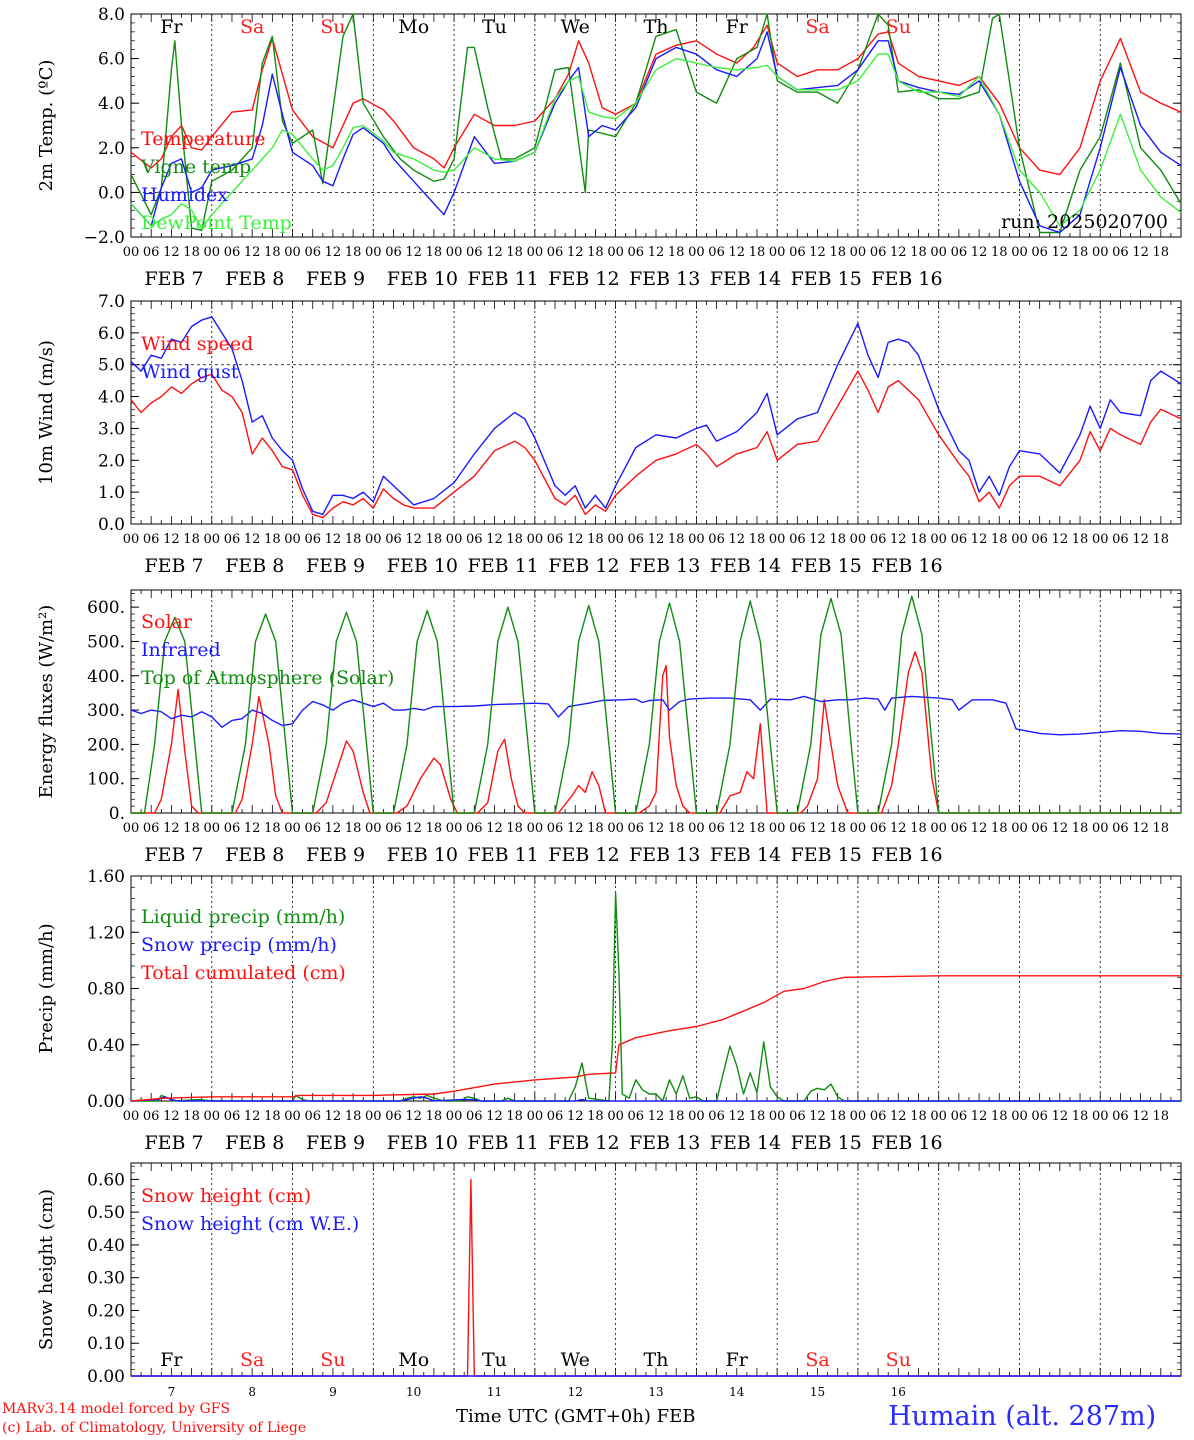 The height and width of the screenshot is (1440, 1194). Describe the element at coordinates (656, 100) in the screenshot. I see `series-line-temperature` at that location.